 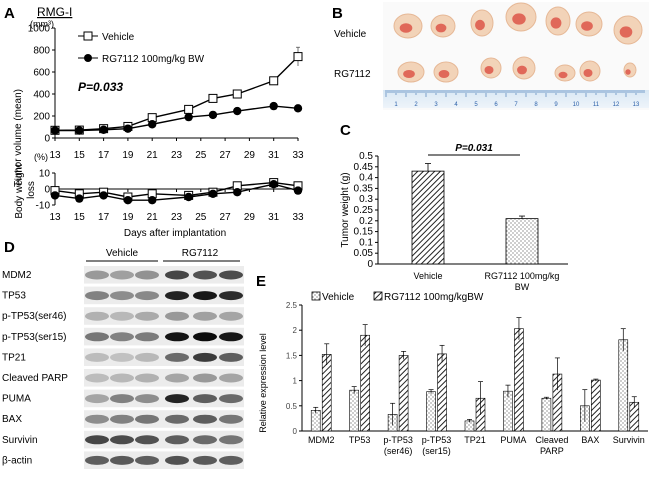 What do you see at coordinates (250, 217) in the screenshot?
I see `x-tick-label: 29` at bounding box center [250, 217].